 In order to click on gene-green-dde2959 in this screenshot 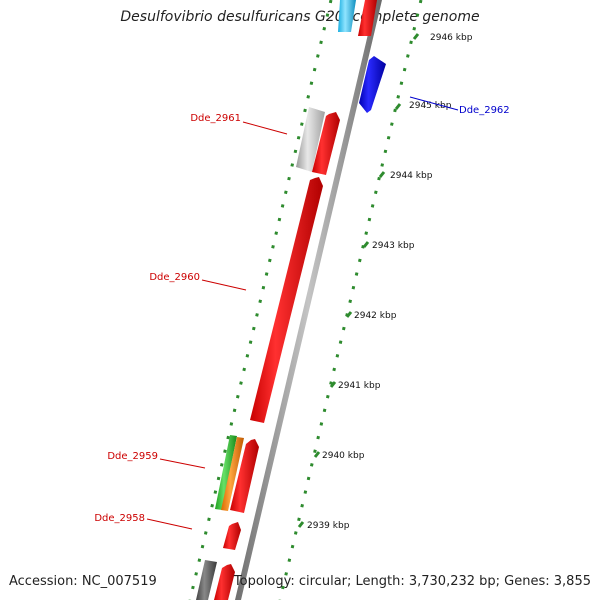, I will do `click(226, 472)`.